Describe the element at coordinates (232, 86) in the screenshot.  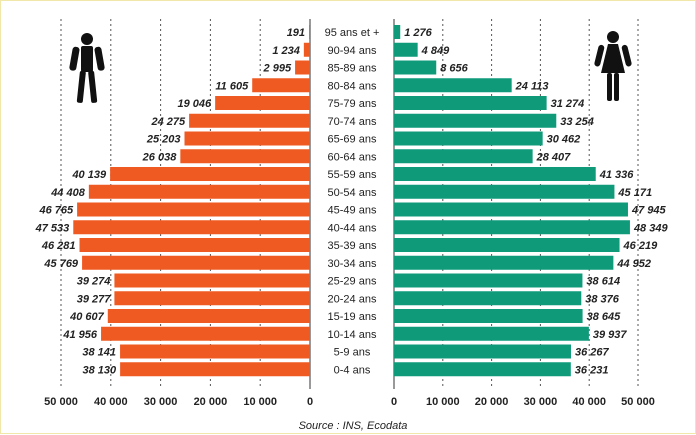
I see `value-label-left: 11 605` at that location.